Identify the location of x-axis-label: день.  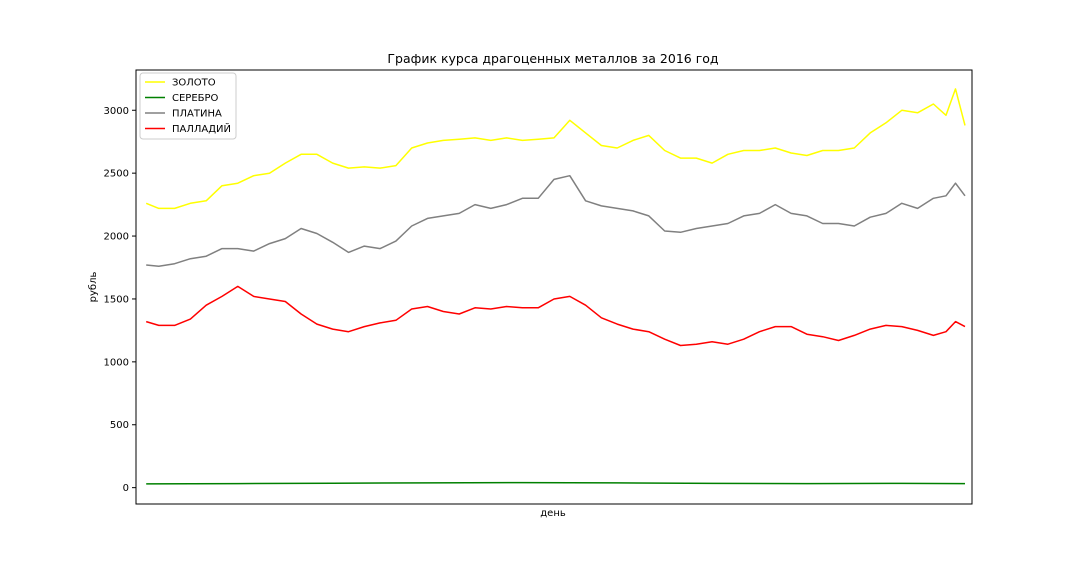
(553, 513).